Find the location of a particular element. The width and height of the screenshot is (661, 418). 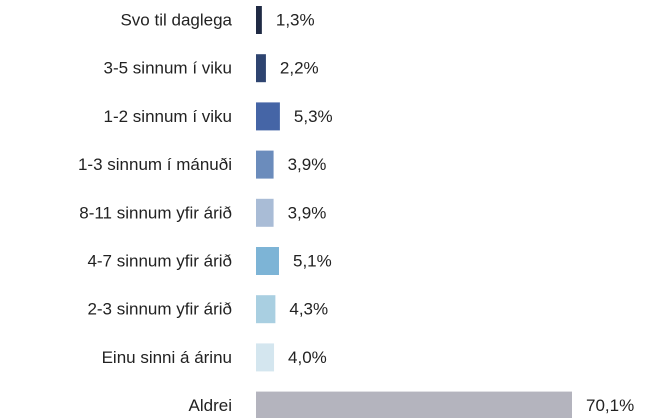

category-label: 4-7 sinnum yfir árið is located at coordinates (159, 260).